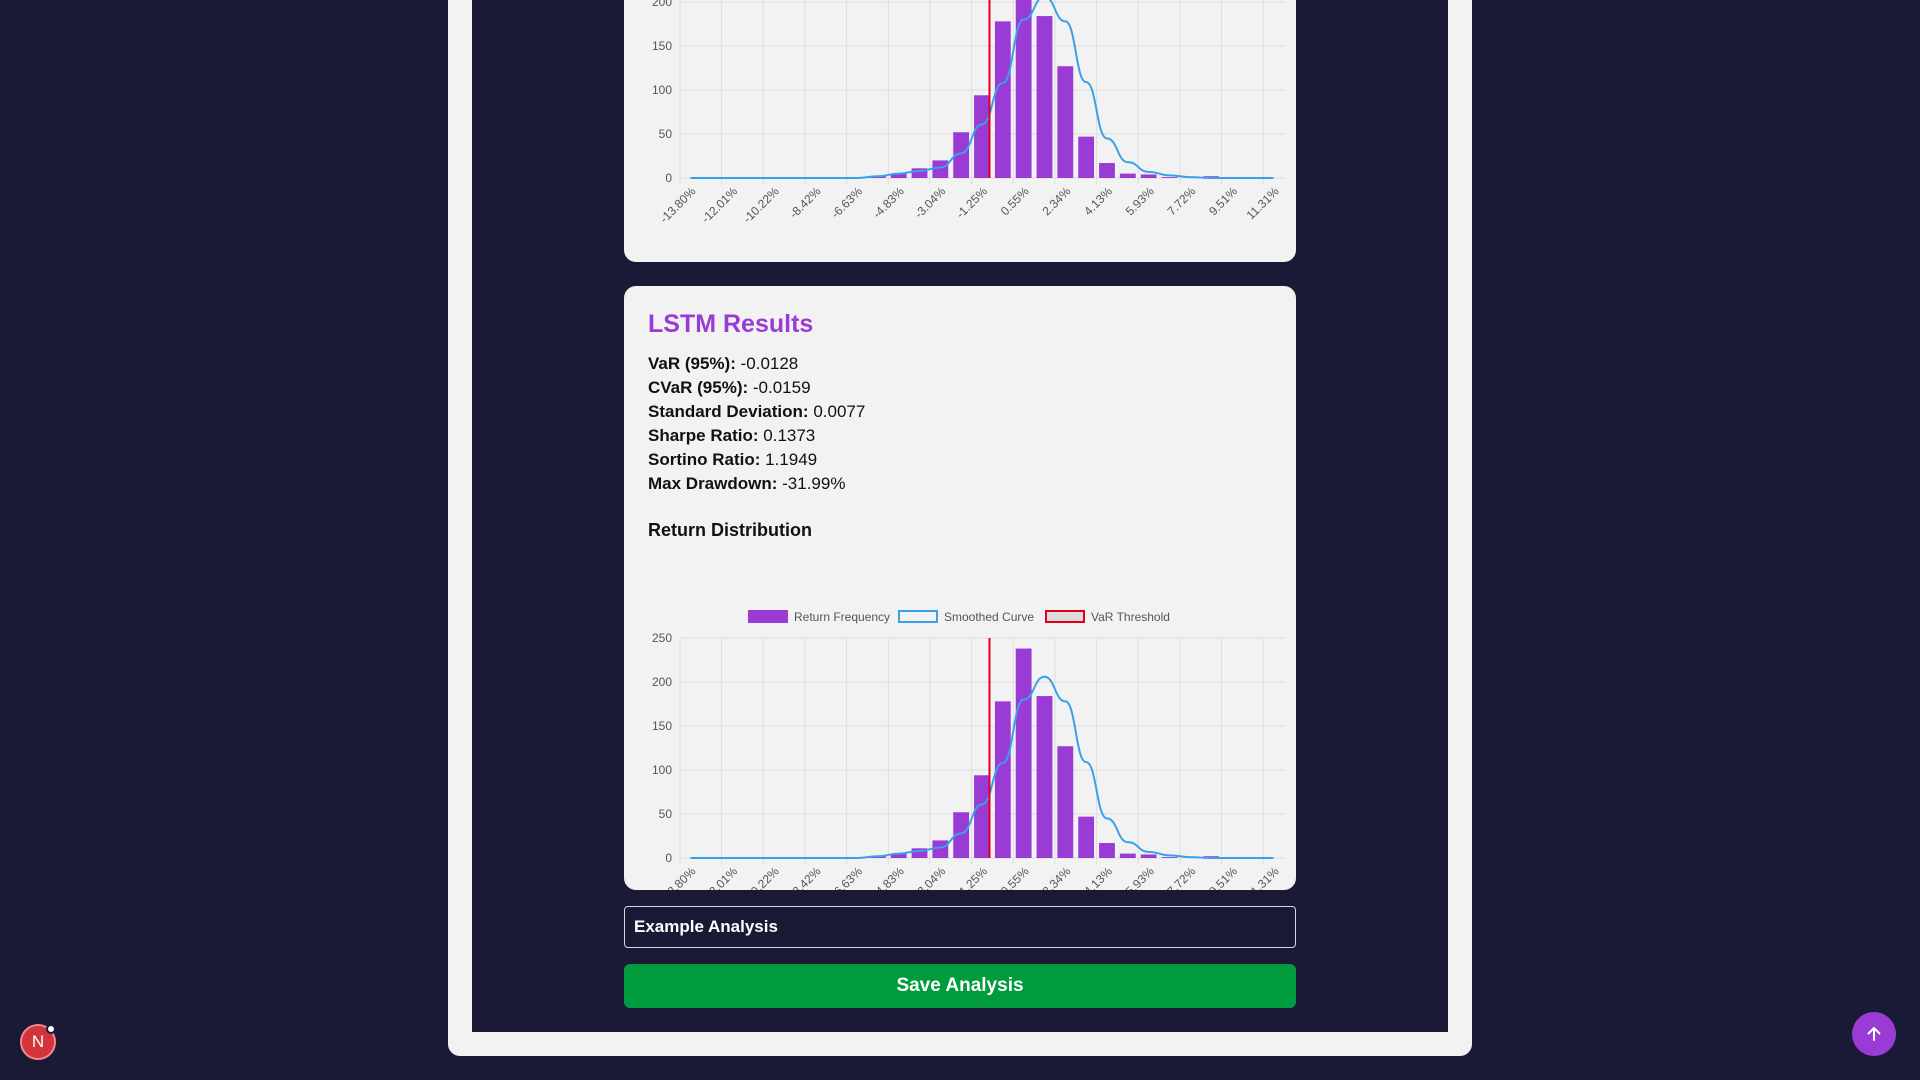 The height and width of the screenshot is (1080, 1920). What do you see at coordinates (842, 617) in the screenshot?
I see `legend-label: Return Frequency` at bounding box center [842, 617].